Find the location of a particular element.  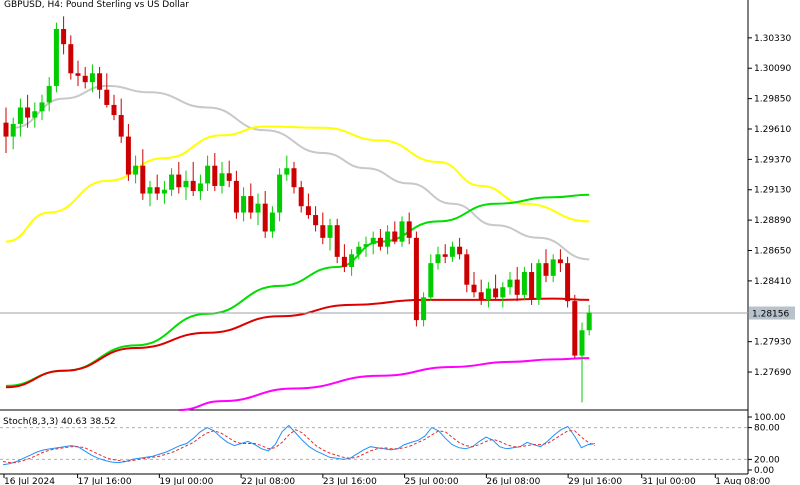

time-tick-label: 22 Jul 08:00 is located at coordinates (268, 481).